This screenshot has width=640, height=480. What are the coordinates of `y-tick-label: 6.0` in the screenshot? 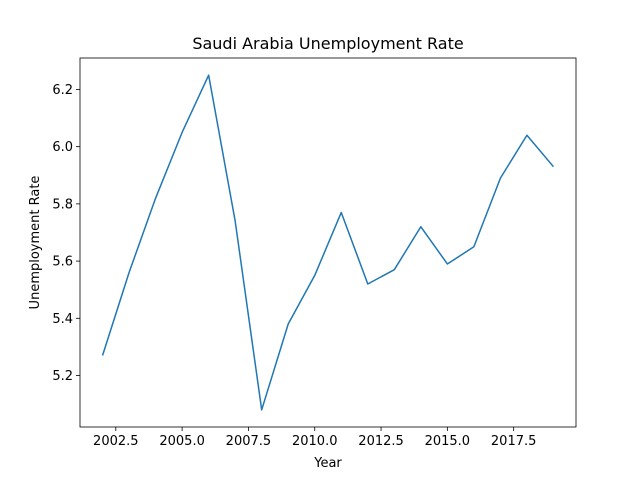 It's located at (62, 147).